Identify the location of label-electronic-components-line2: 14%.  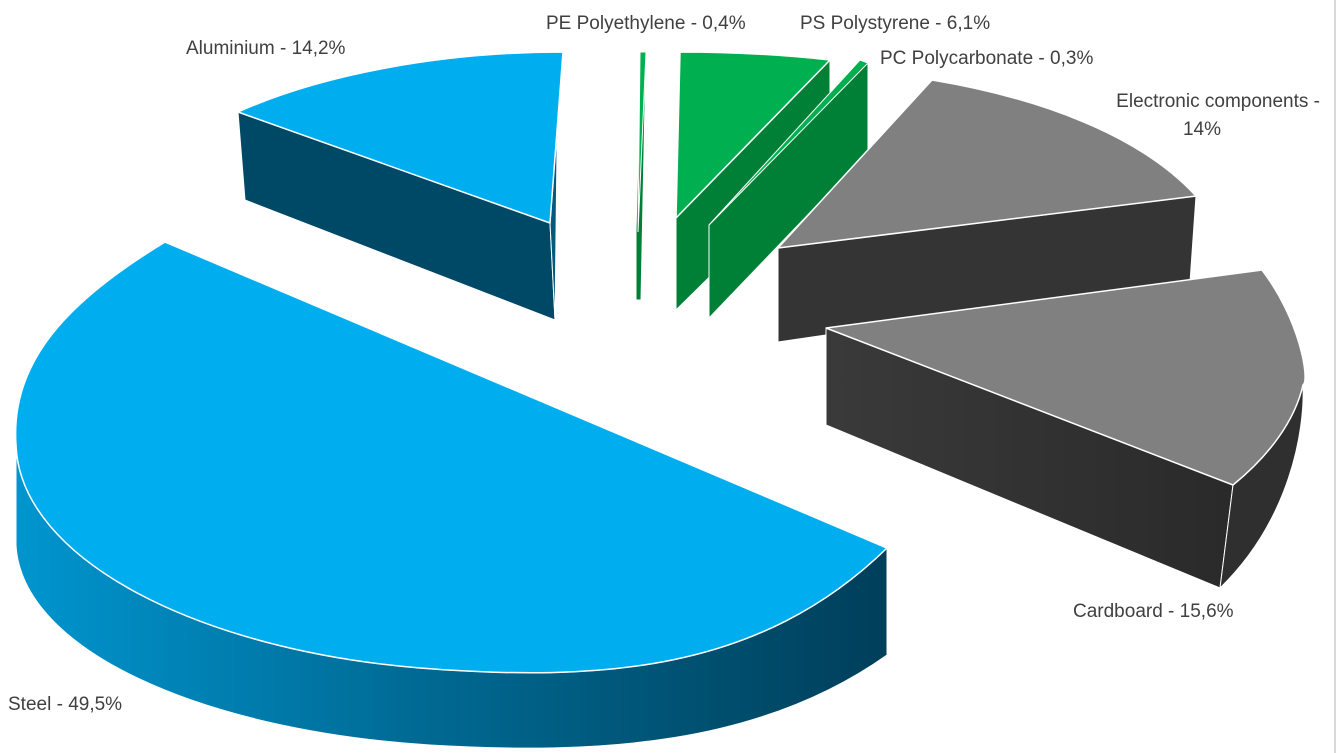
(1202, 129).